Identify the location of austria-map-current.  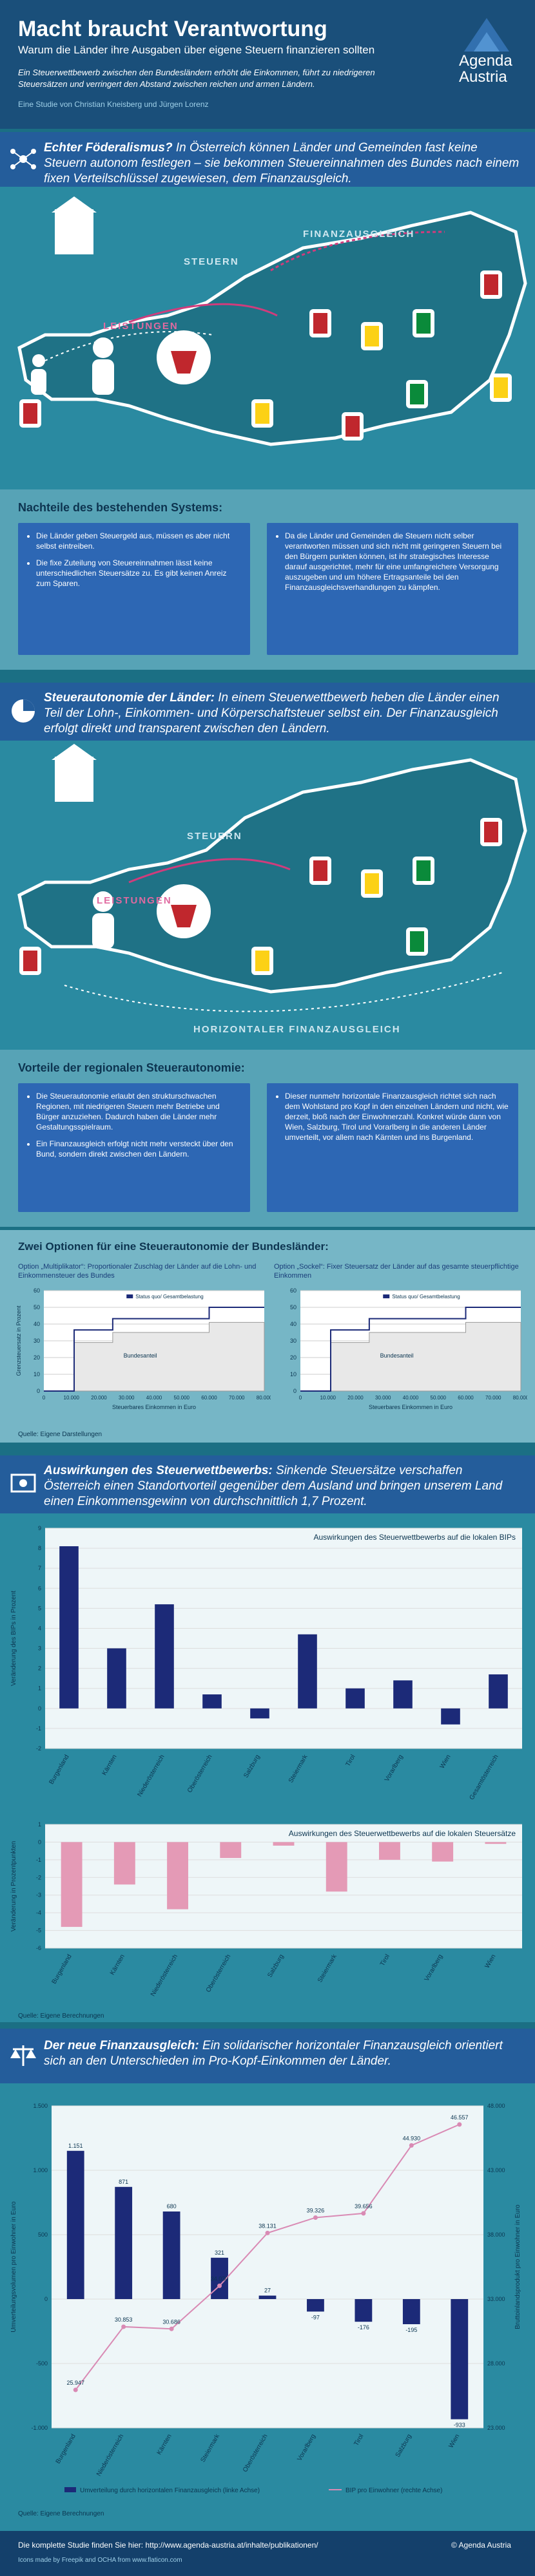
(267, 338).